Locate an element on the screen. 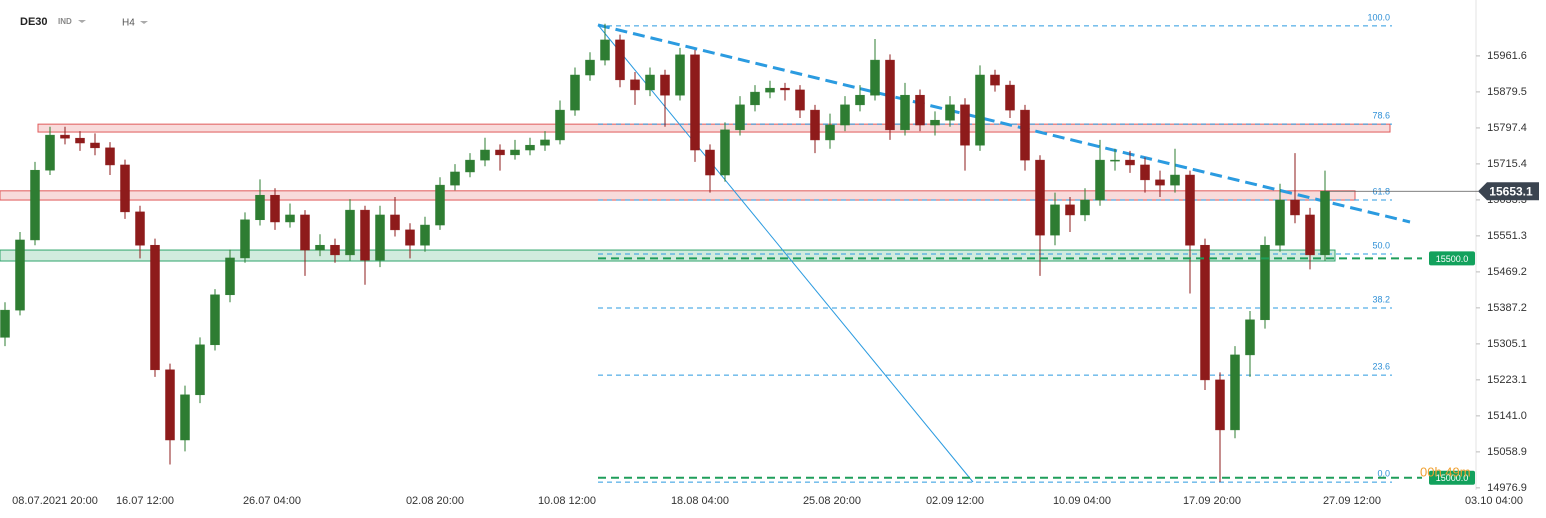  y-tick-label: 15387.2 is located at coordinates (1507, 308).